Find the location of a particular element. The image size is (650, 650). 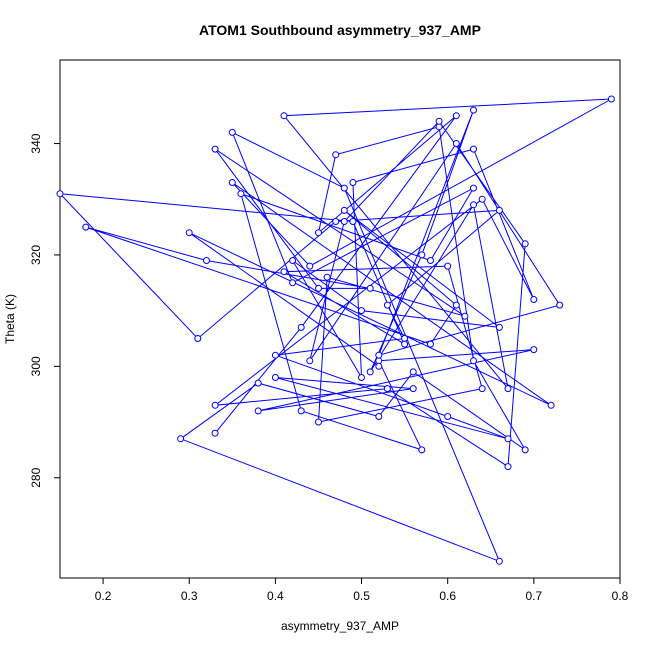

chart-title: ATOM1 Southbound asymmetry_937_AMP is located at coordinates (340, 30).